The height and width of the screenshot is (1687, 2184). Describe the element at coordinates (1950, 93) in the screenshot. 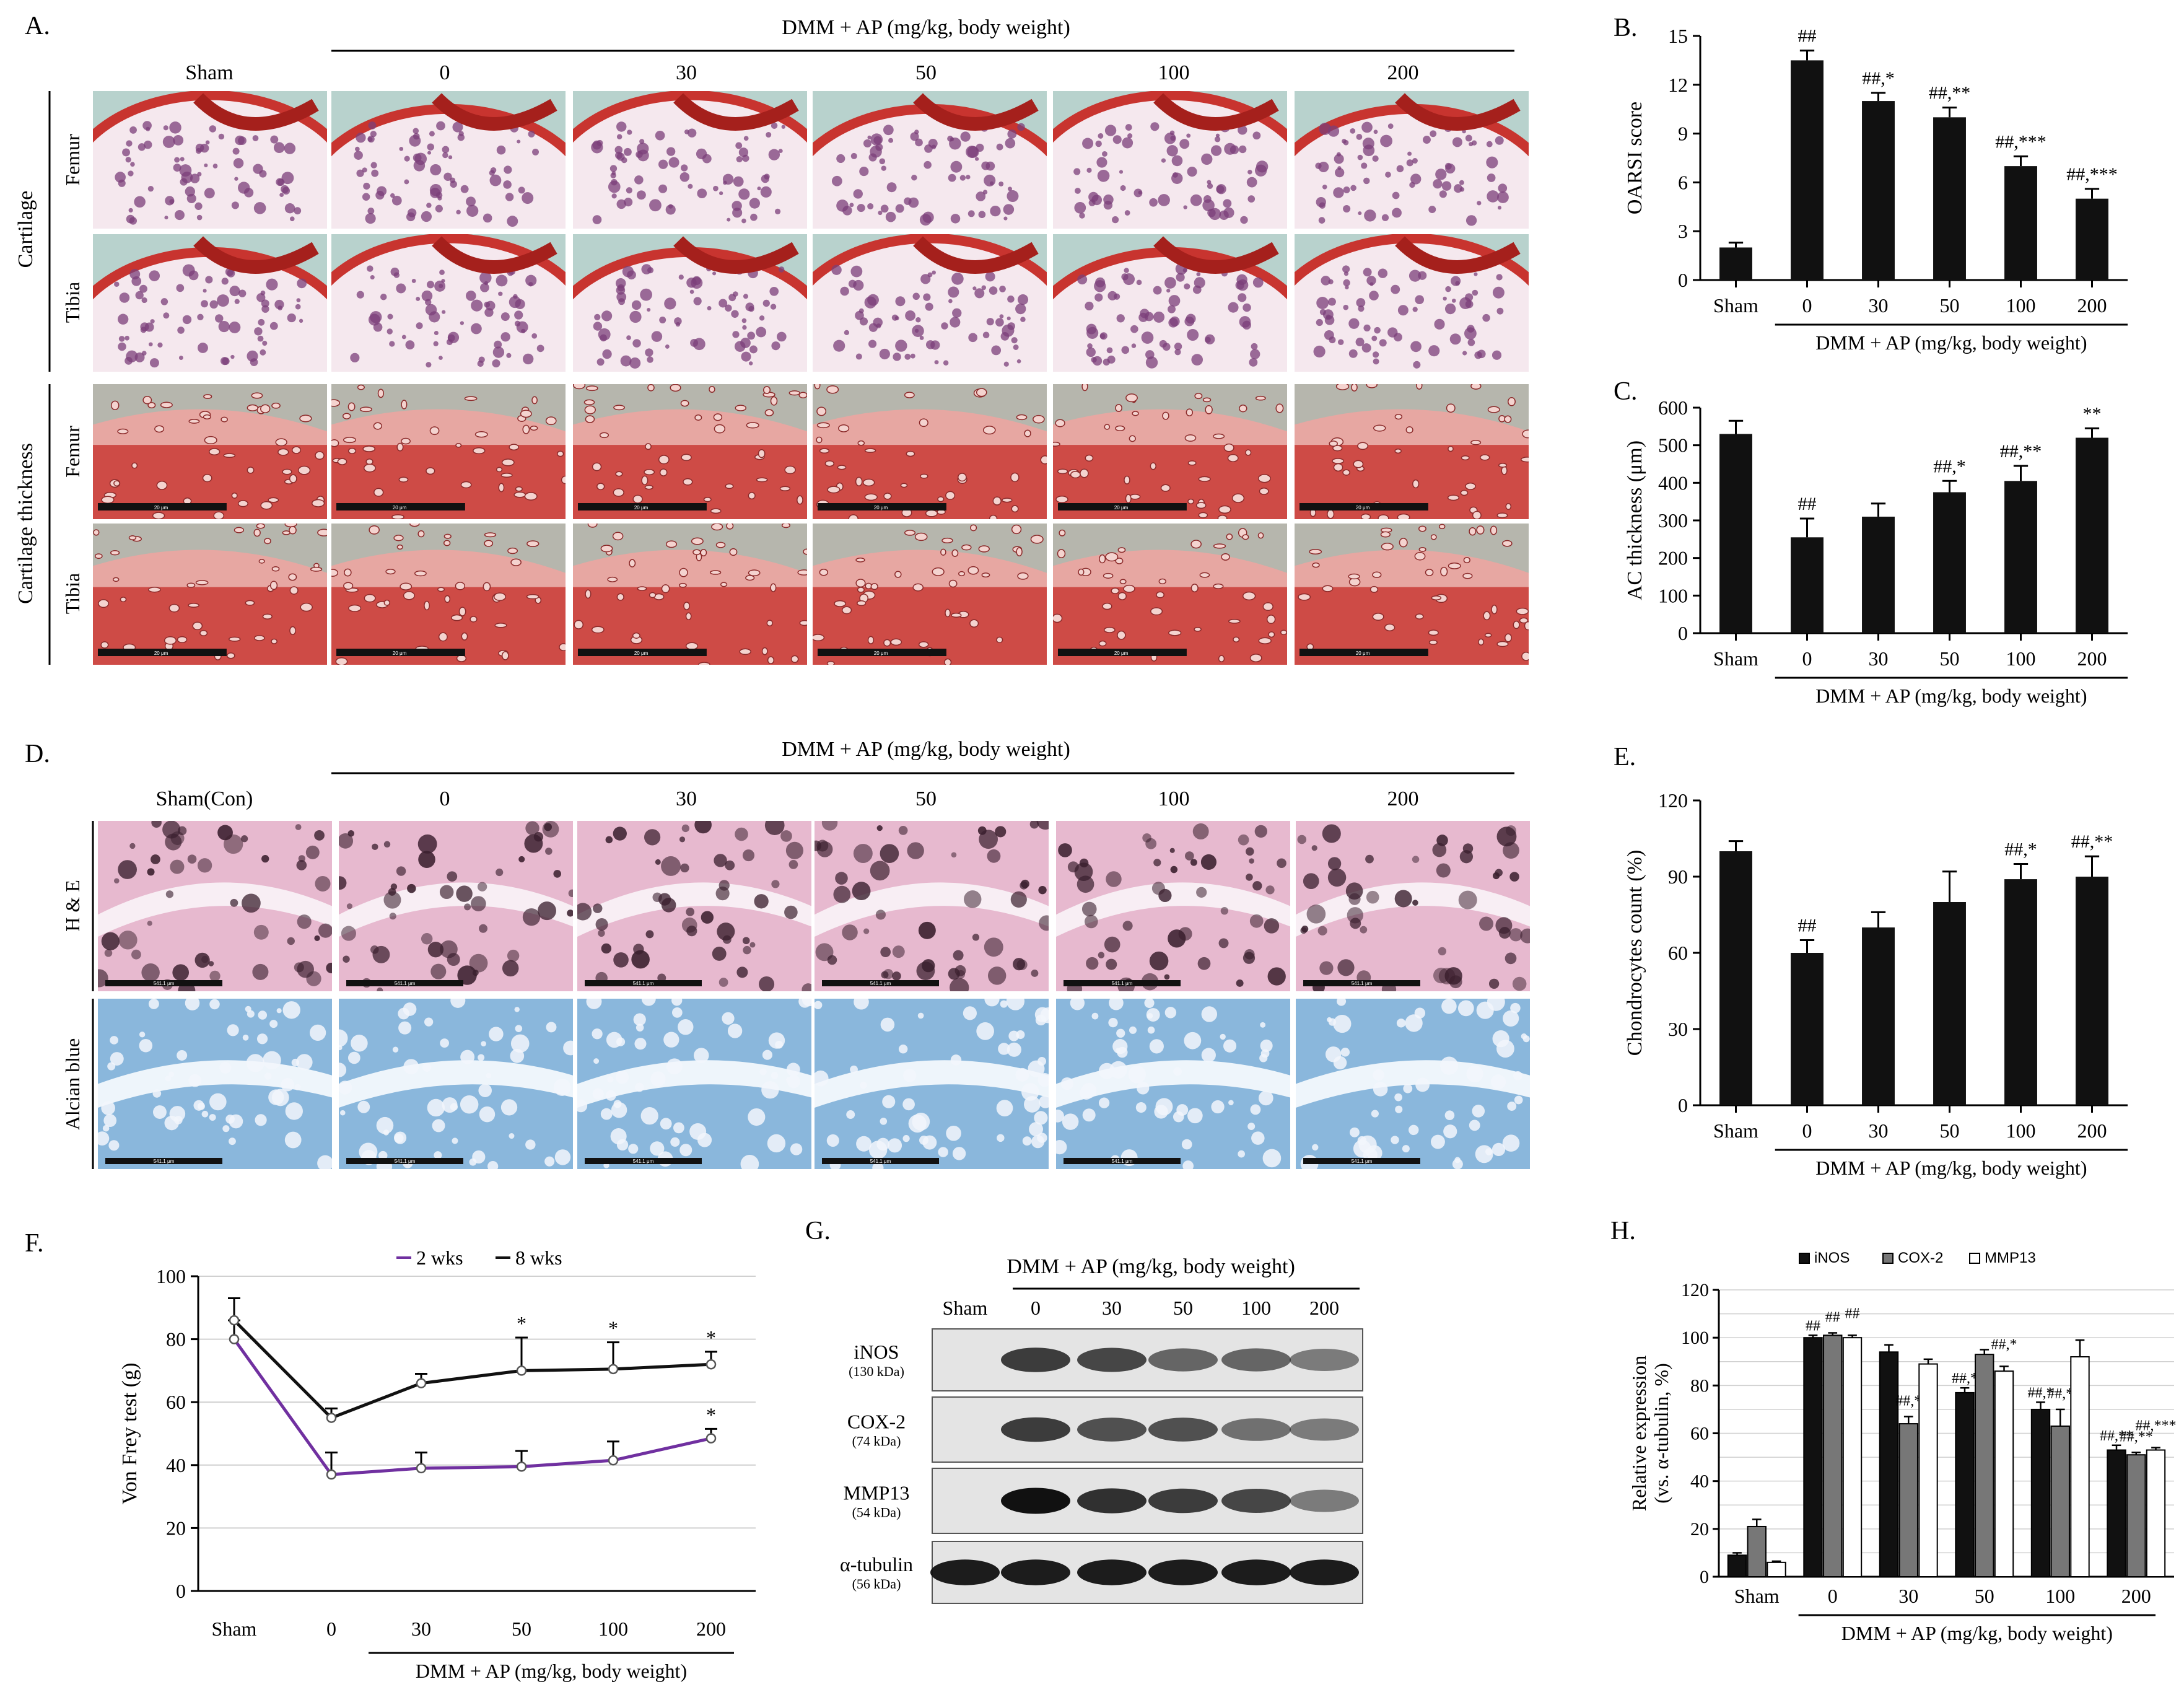

I see `significance-label: ##,**` at that location.